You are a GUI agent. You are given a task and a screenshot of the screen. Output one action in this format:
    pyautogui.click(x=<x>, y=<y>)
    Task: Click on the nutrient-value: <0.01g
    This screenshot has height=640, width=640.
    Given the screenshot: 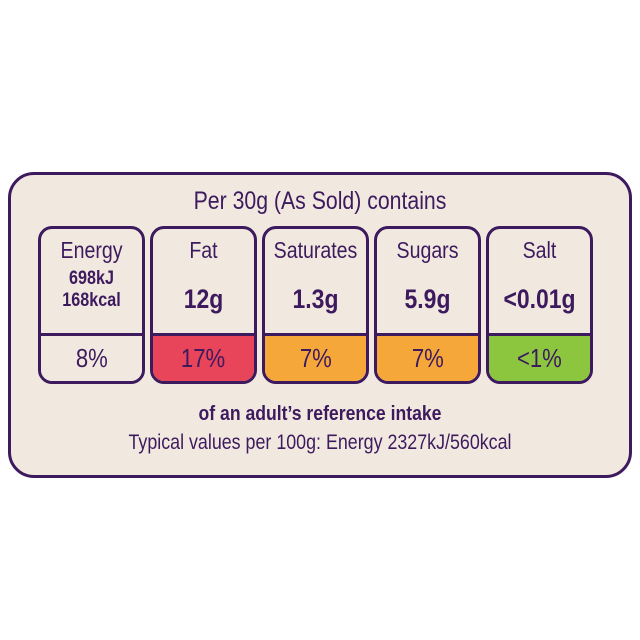 What is the action you would take?
    pyautogui.click(x=539, y=299)
    